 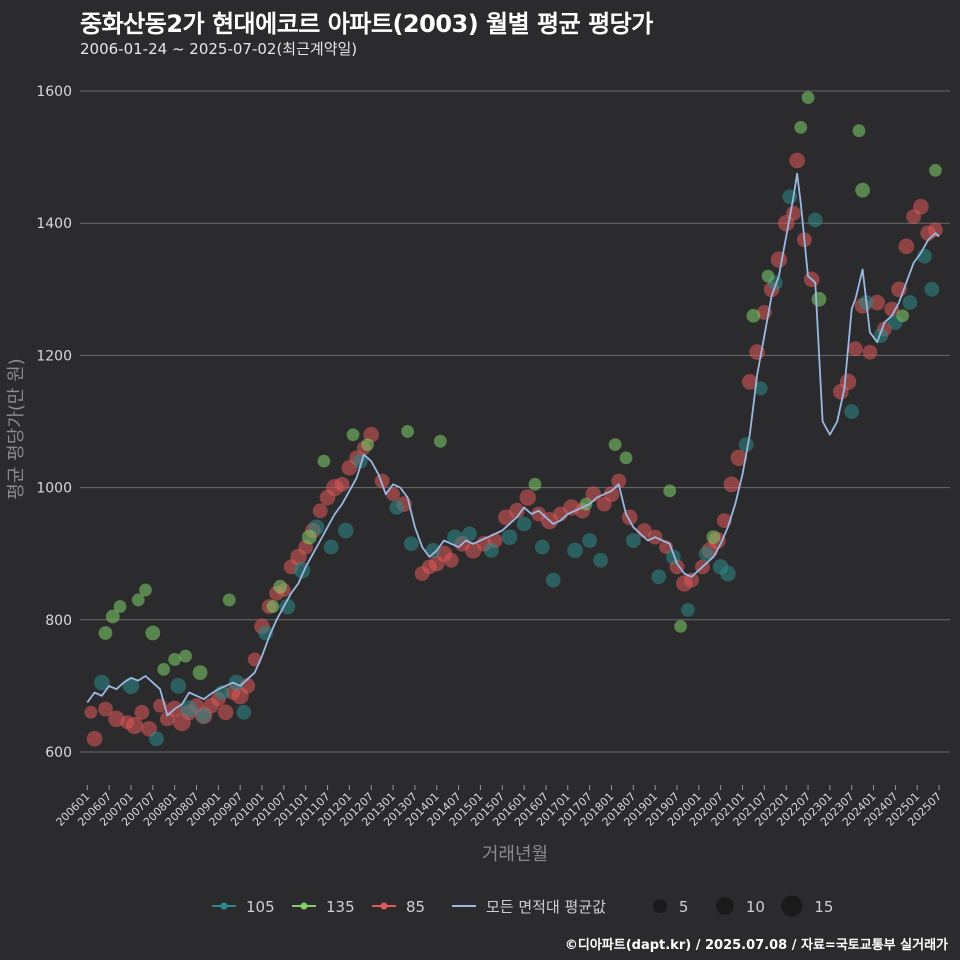 What do you see at coordinates (54, 224) in the screenshot?
I see `y-tick-label: 1400` at bounding box center [54, 224].